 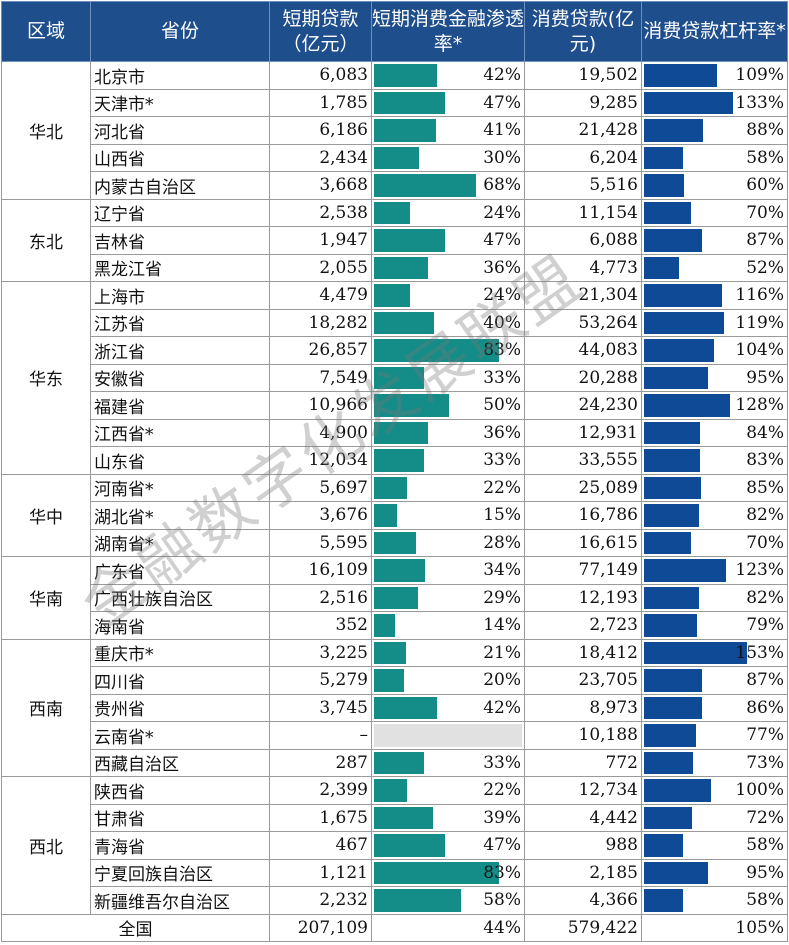 What do you see at coordinates (765, 762) in the screenshot?
I see `leverage-value: 73%` at bounding box center [765, 762].